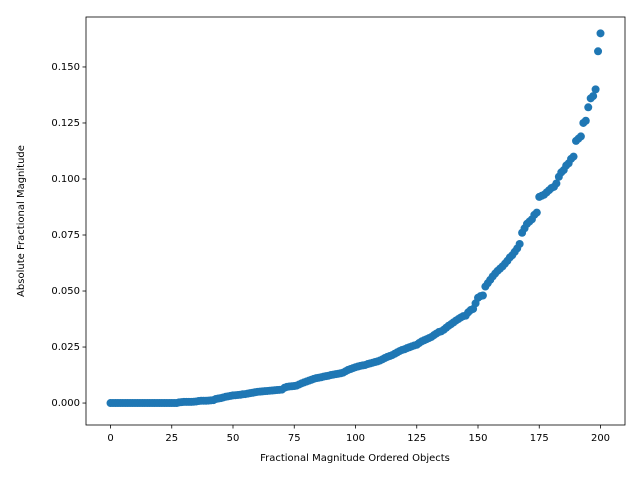 The image size is (640, 480). Describe the element at coordinates (294, 438) in the screenshot. I see `x-tick-label: 75` at that location.